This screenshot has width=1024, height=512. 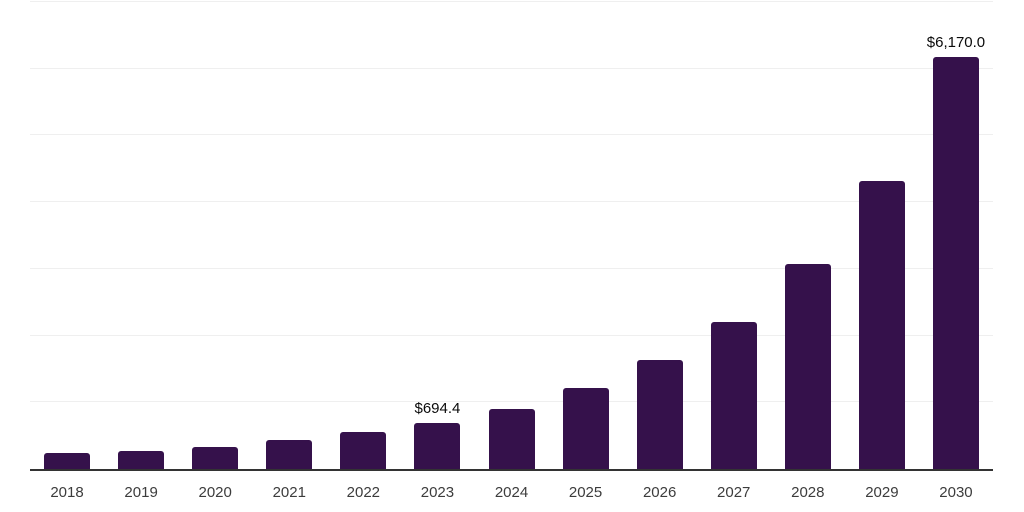 I want to click on x-tick-2024: 2024, so click(x=511, y=492).